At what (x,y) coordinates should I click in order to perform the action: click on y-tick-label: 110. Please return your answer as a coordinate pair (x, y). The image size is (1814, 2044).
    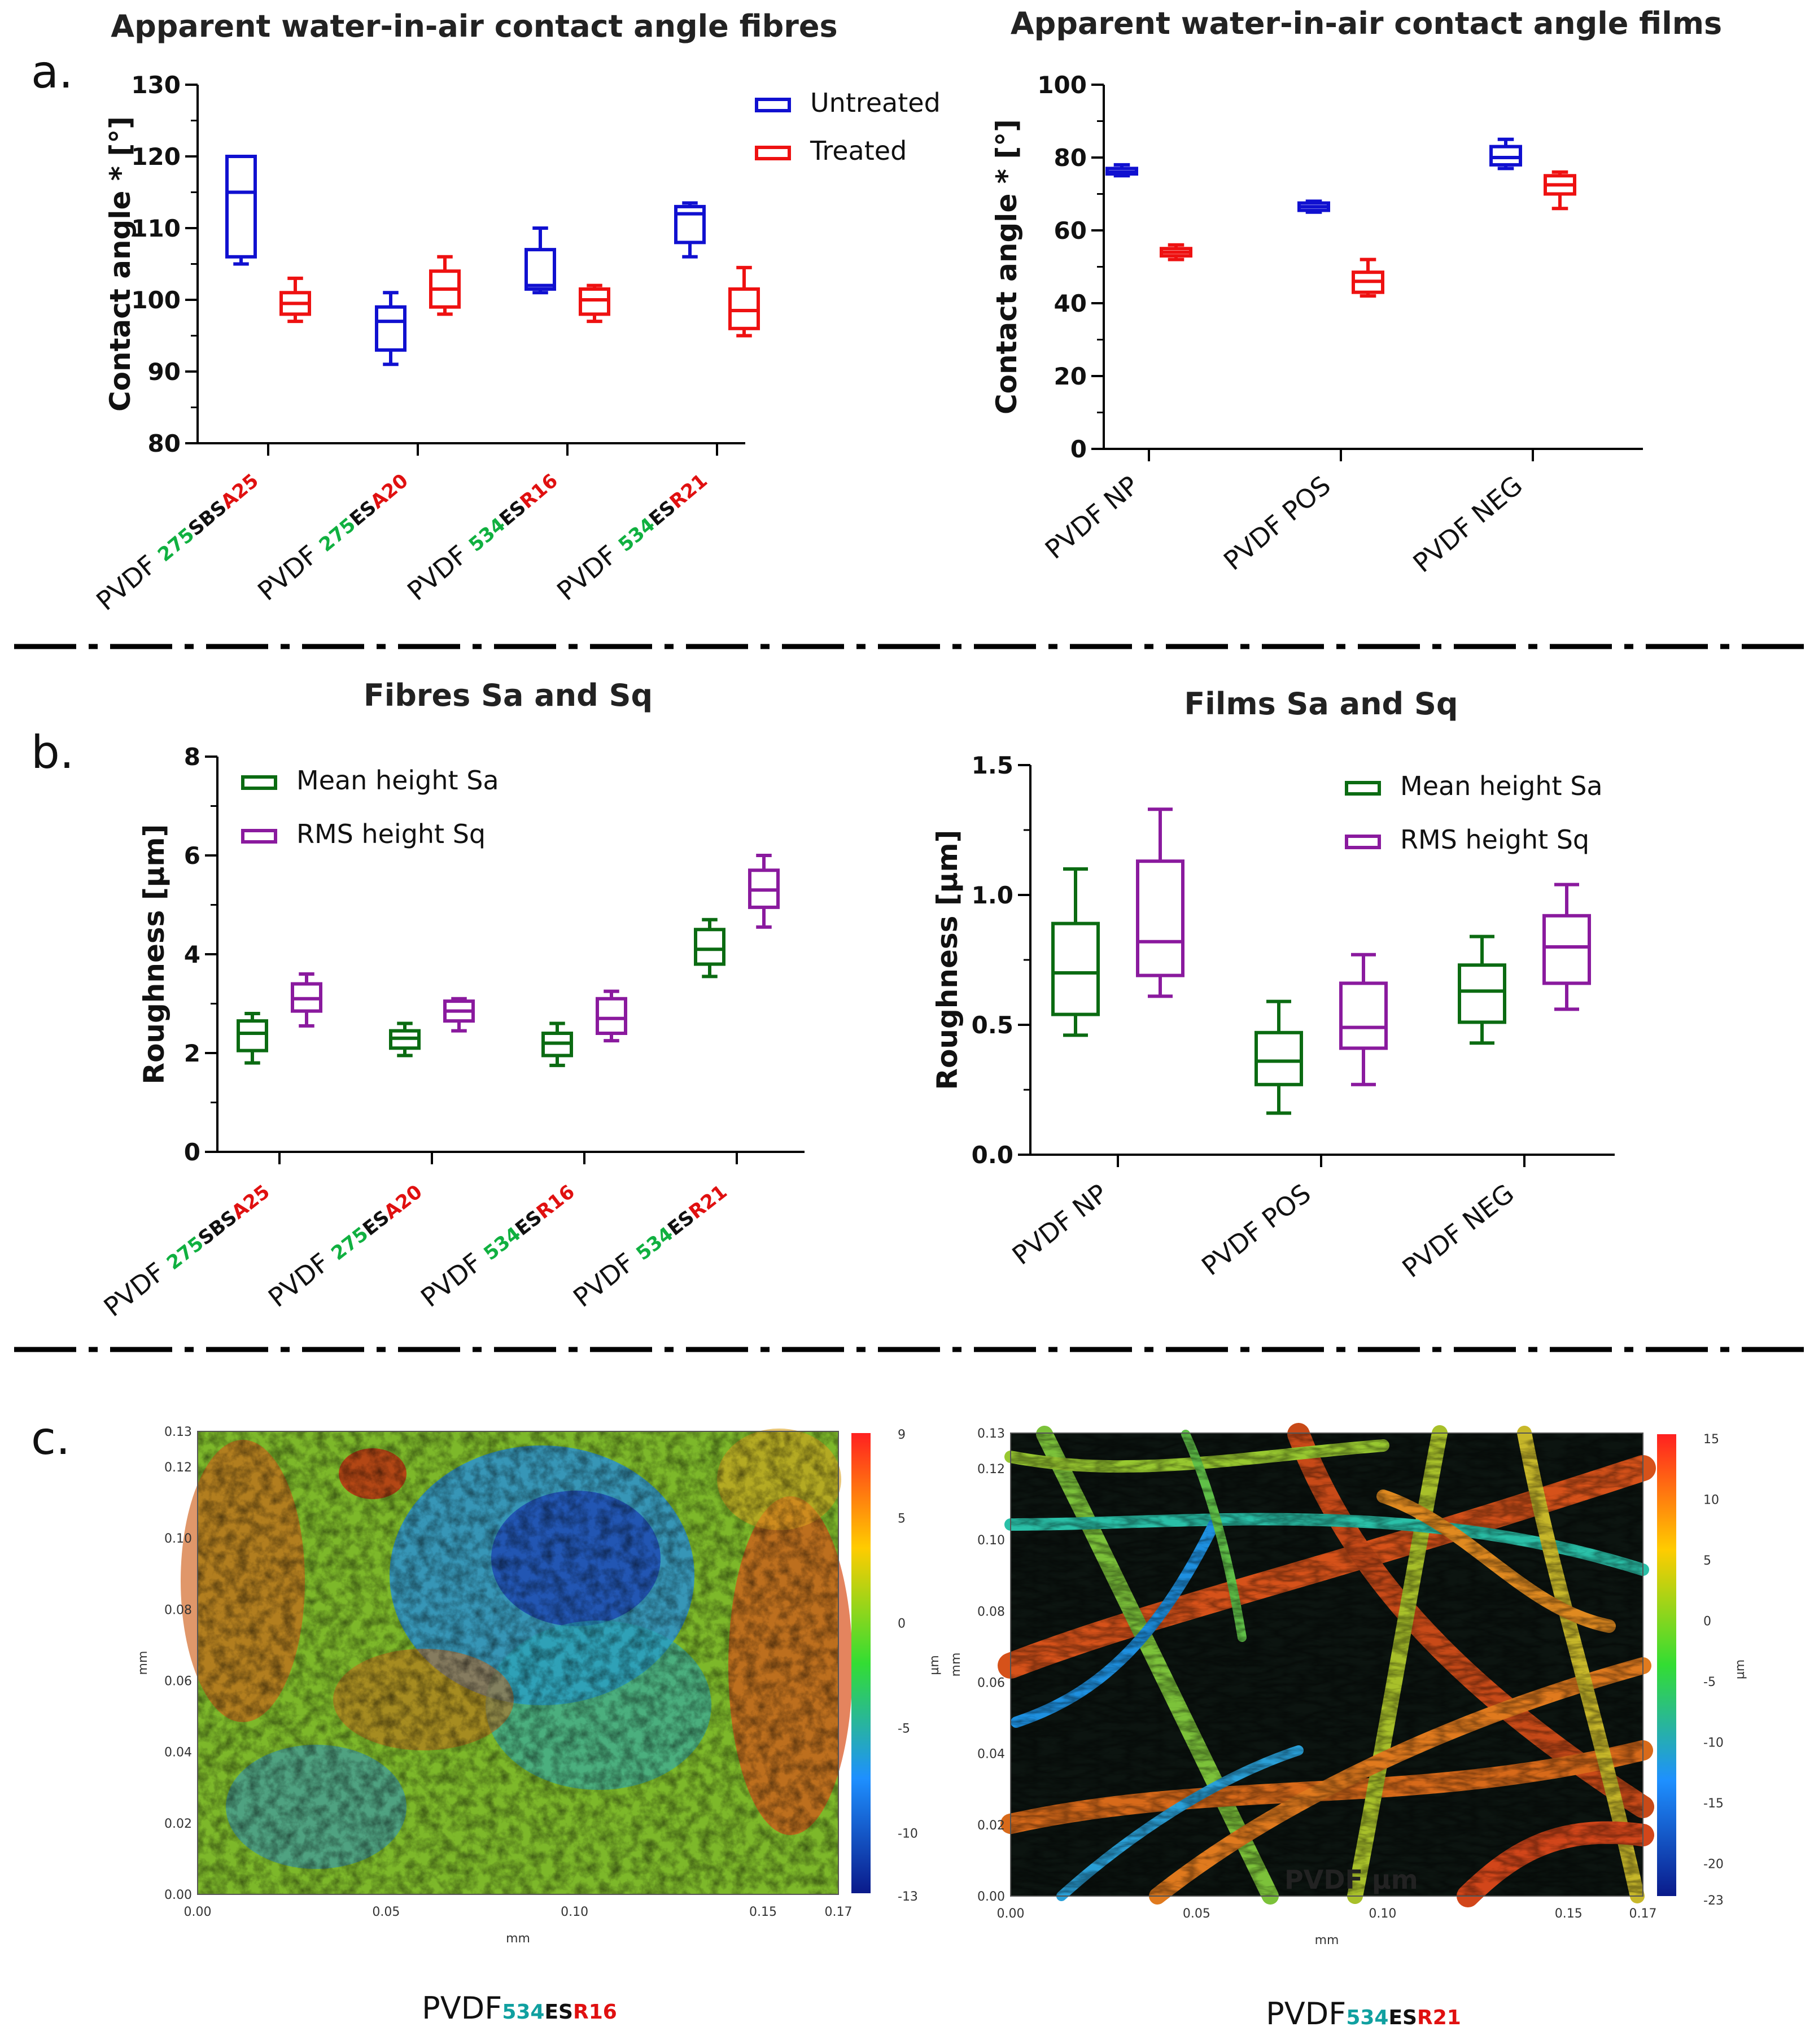
    Looking at the image, I should click on (156, 229).